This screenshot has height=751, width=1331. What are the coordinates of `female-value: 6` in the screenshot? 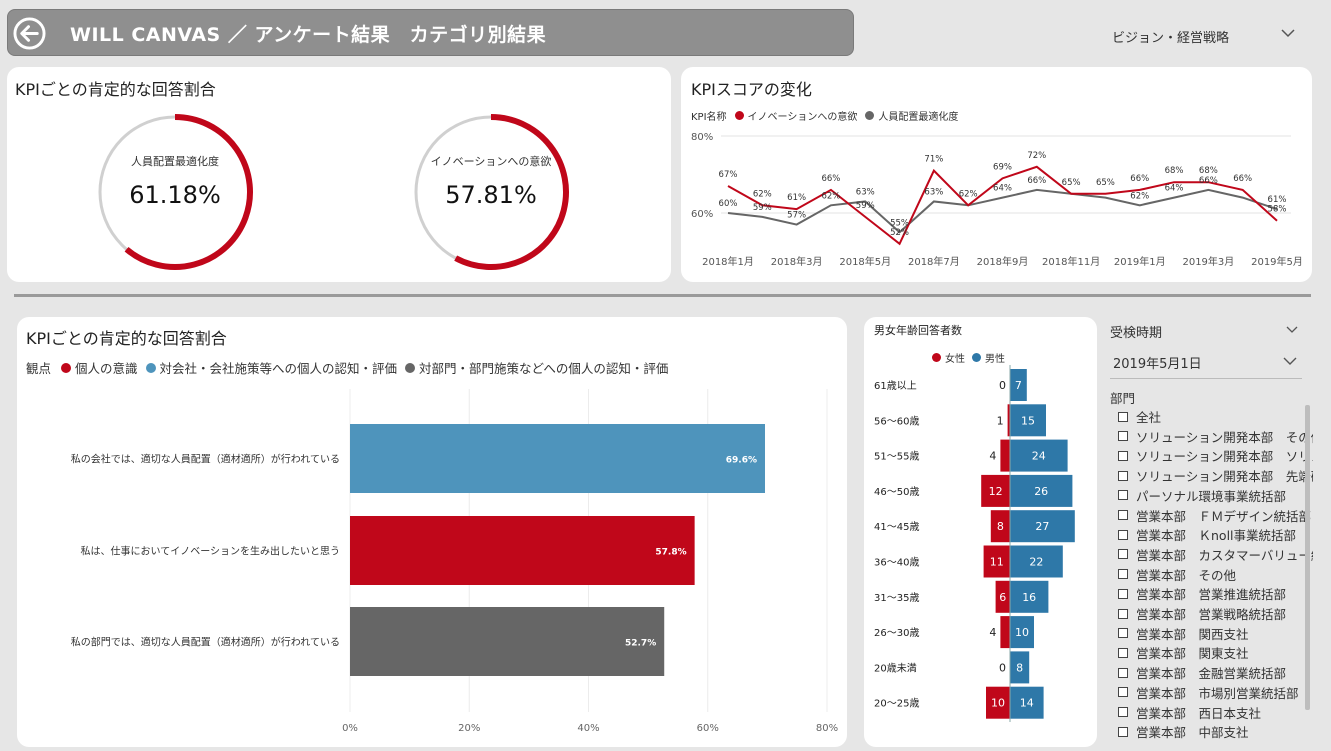 It's located at (1002, 597).